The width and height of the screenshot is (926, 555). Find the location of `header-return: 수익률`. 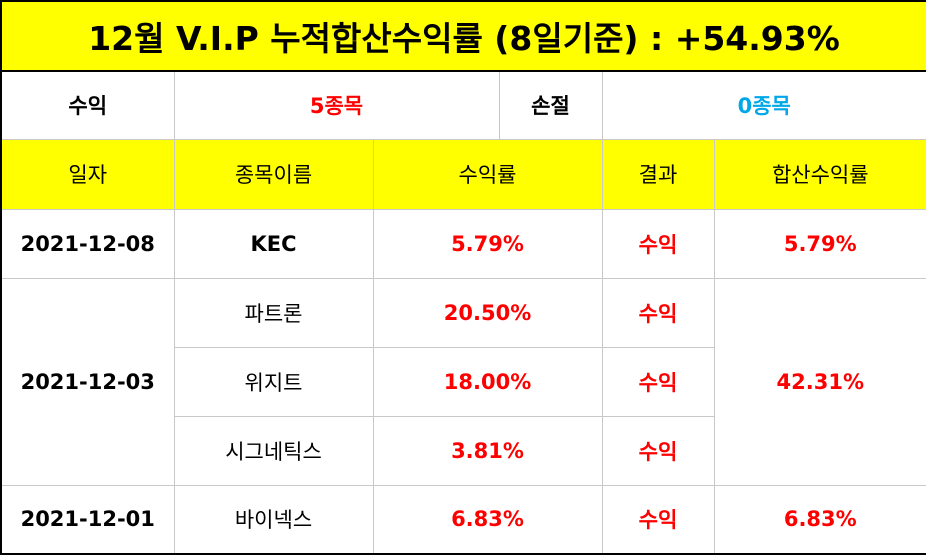

header-return: 수익률 is located at coordinates (487, 174).